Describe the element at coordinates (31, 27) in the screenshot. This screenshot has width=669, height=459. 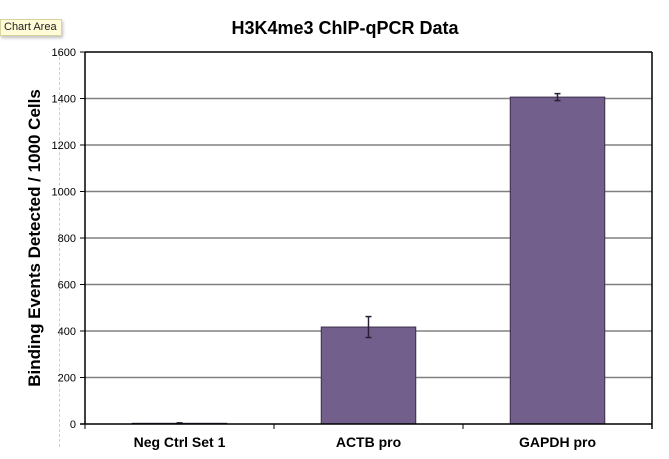
I see `chart-area-tooltip: Chart Area` at that location.